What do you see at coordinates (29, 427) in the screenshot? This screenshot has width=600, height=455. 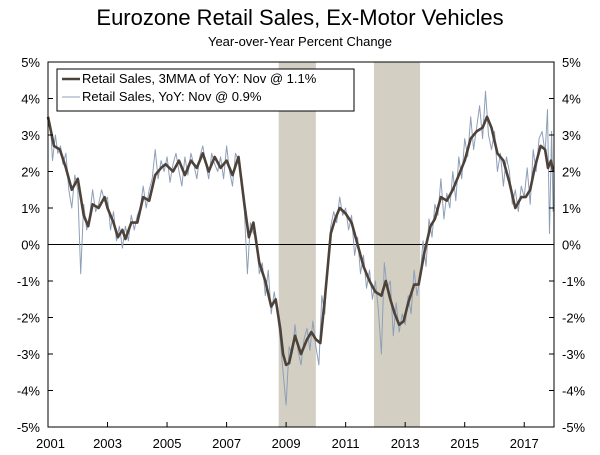 I see `y-tick-label-left: -5%` at bounding box center [29, 427].